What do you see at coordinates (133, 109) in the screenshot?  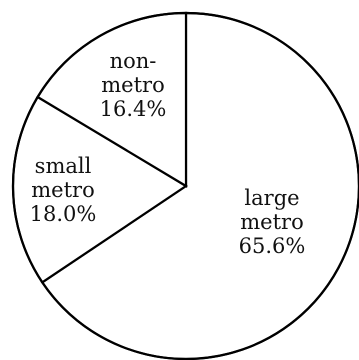 I see `slice-value-label: 16.4%` at bounding box center [133, 109].